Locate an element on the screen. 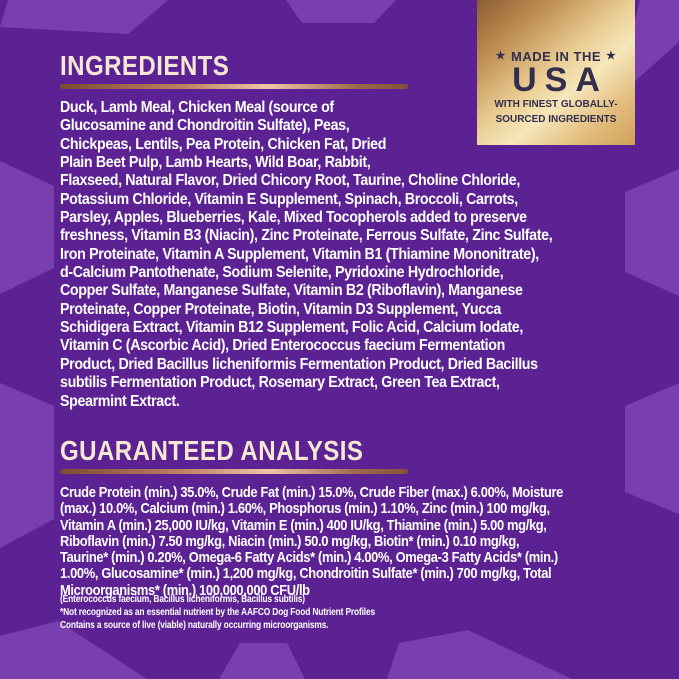  guaranteed-analysis-heading: GUARANTEED ANALYSIS is located at coordinates (212, 450).